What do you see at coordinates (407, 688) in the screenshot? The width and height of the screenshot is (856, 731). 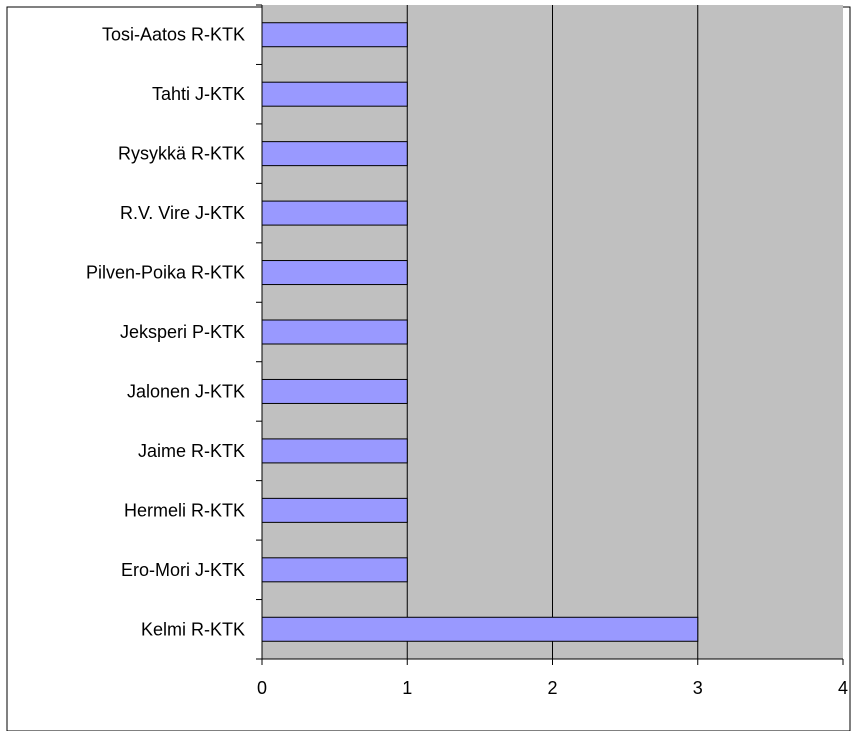 I see `x-tick-label: 1` at bounding box center [407, 688].